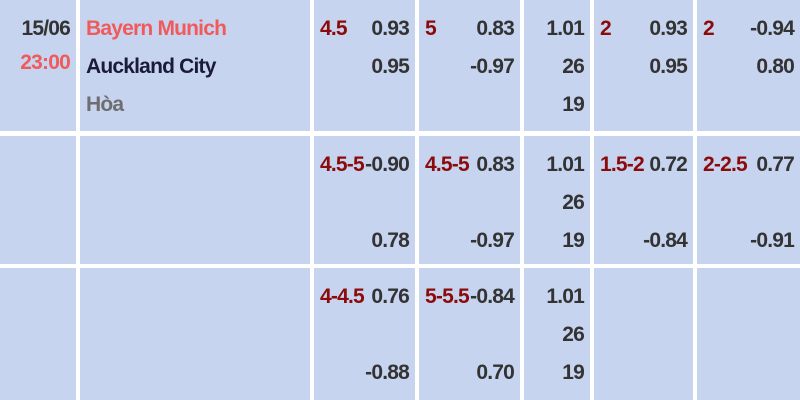  What do you see at coordinates (748, 65) in the screenshot?
I see `over-under-1h-cell: 2 -0.94 0.80` at bounding box center [748, 65].